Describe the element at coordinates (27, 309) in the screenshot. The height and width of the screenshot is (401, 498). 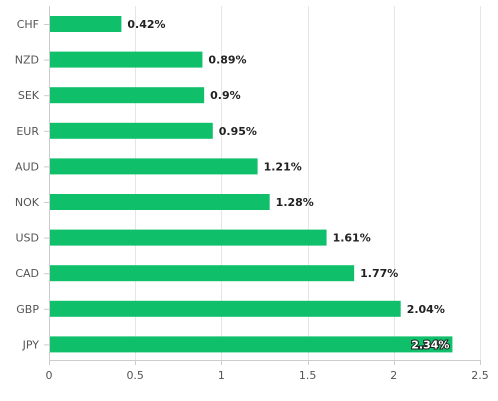
I see `category-label: GBP` at that location.